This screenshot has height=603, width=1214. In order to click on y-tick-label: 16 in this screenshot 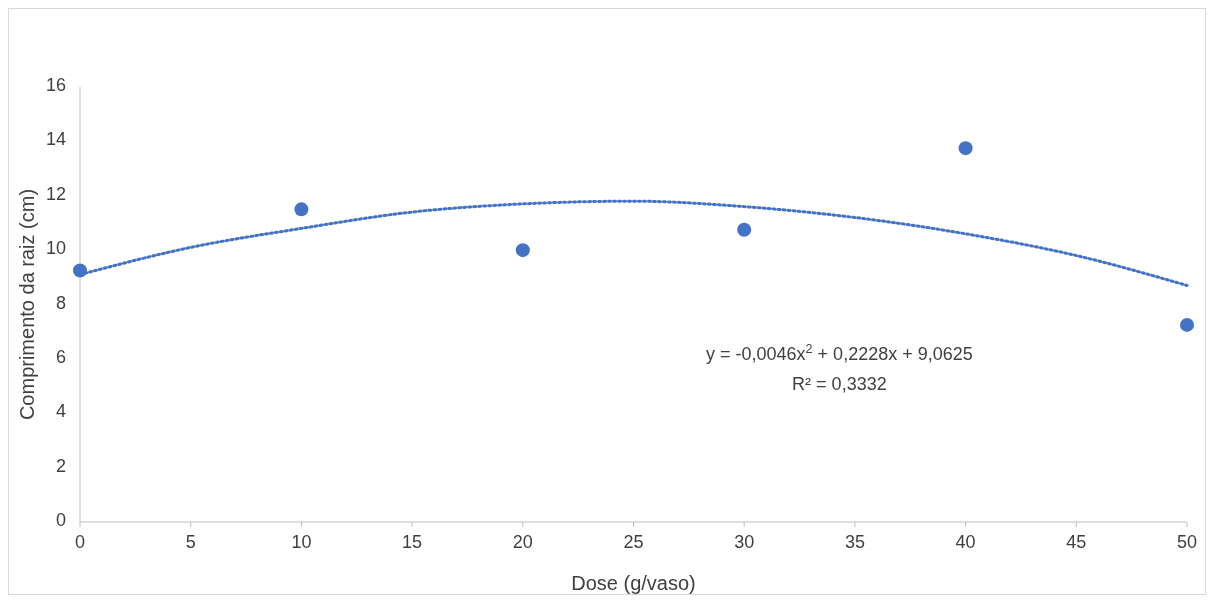, I will do `click(55, 85)`.